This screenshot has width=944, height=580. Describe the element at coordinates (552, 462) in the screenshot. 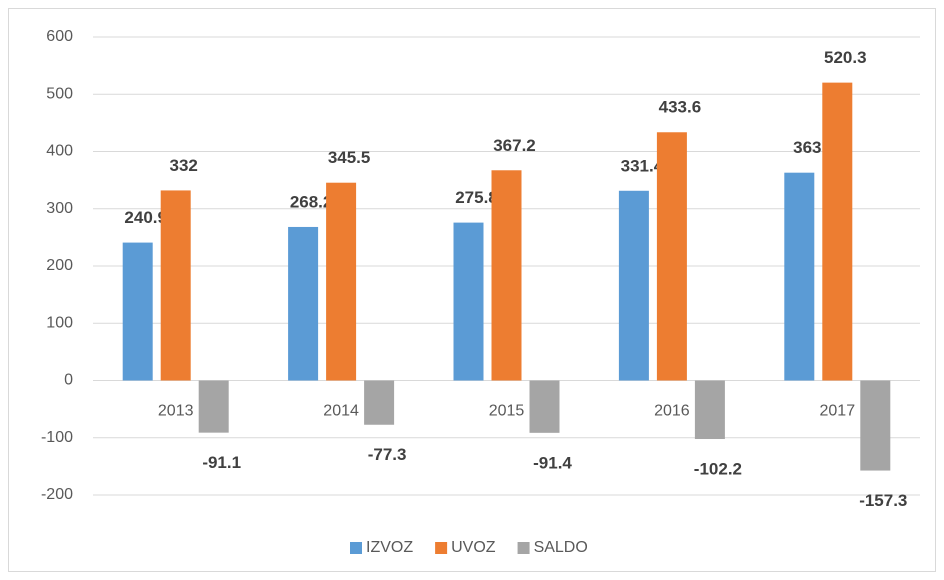

I see `value-label: -91.4` at that location.